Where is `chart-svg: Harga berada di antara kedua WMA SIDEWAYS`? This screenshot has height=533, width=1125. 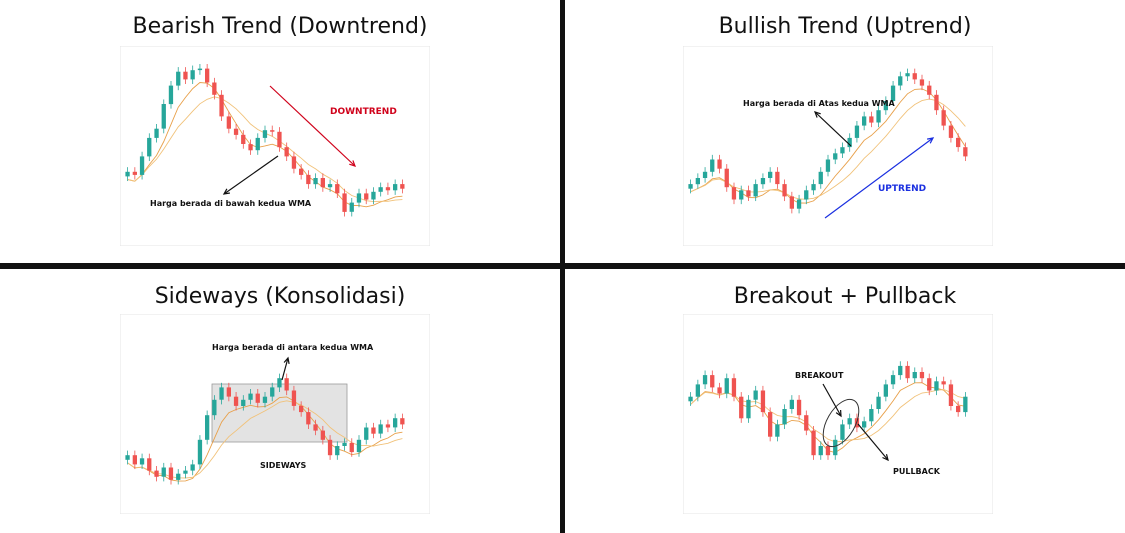
chart-svg: Harga berada di antara kedua WMA SIDEWAYS is located at coordinates (275, 414).